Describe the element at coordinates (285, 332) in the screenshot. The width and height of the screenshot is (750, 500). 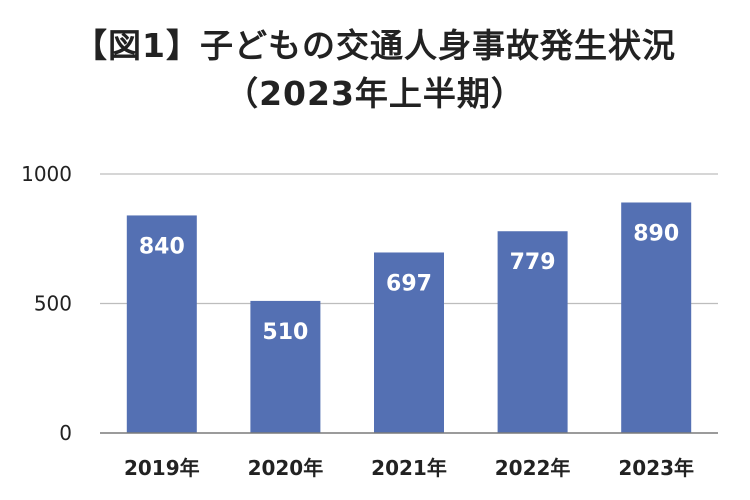
I see `data-label: 510` at that location.